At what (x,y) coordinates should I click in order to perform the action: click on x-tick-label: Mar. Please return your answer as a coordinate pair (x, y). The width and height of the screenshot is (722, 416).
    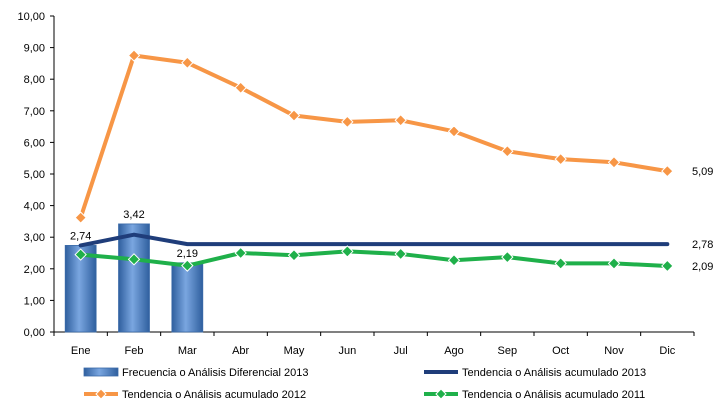
    Looking at the image, I should click on (187, 351).